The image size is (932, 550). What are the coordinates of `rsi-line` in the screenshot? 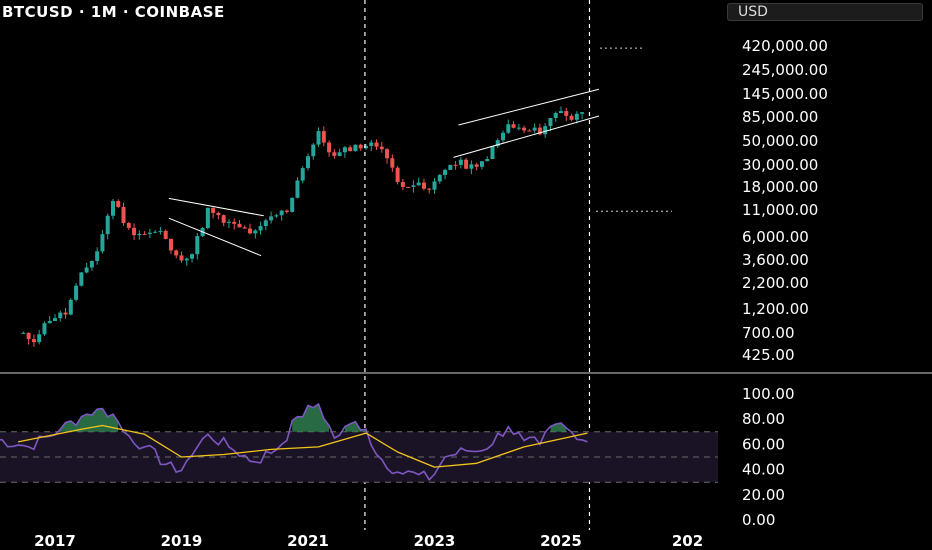 It's located at (294, 441).